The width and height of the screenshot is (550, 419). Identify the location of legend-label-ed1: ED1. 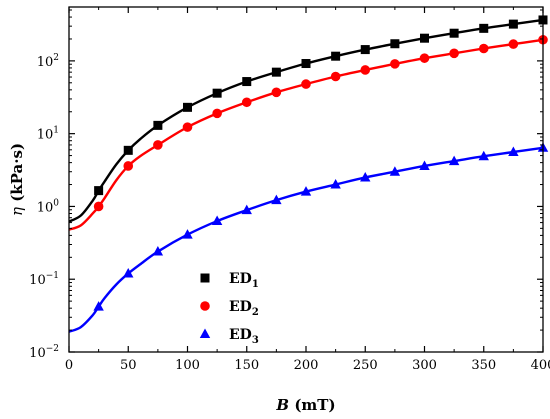
(244, 280).